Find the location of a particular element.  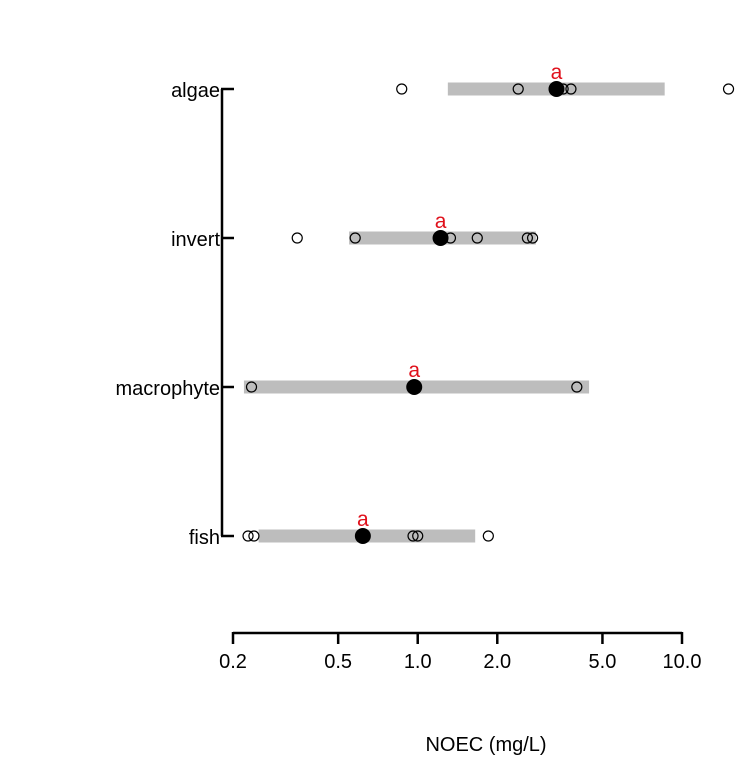

mean-point-algae is located at coordinates (556, 89).